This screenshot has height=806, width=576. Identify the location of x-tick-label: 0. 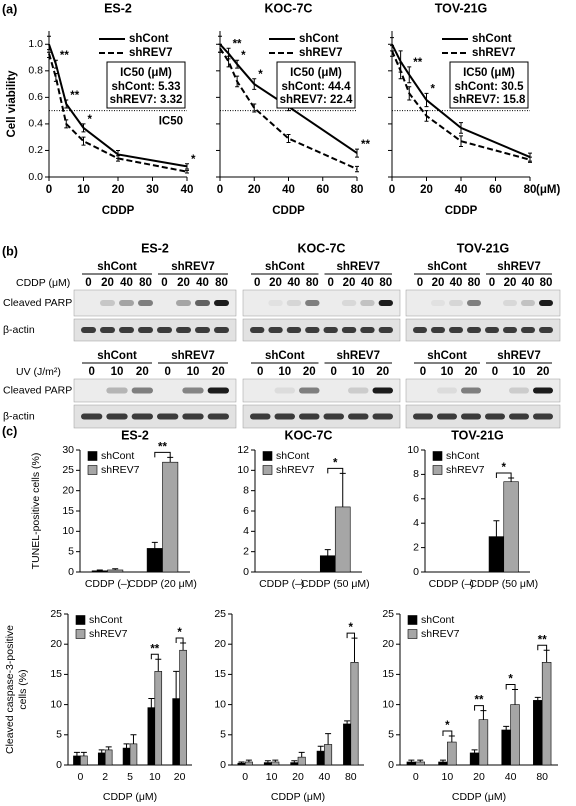
(245, 777).